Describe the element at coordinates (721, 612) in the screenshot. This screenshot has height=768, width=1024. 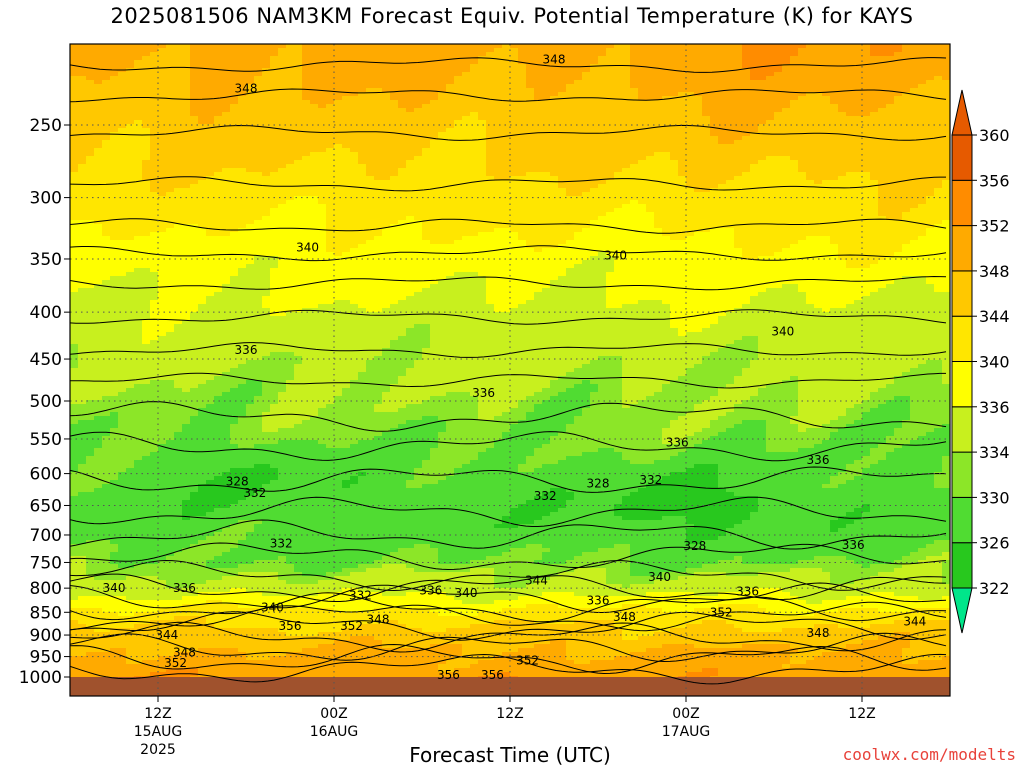
I see `contour-label: 352` at that location.